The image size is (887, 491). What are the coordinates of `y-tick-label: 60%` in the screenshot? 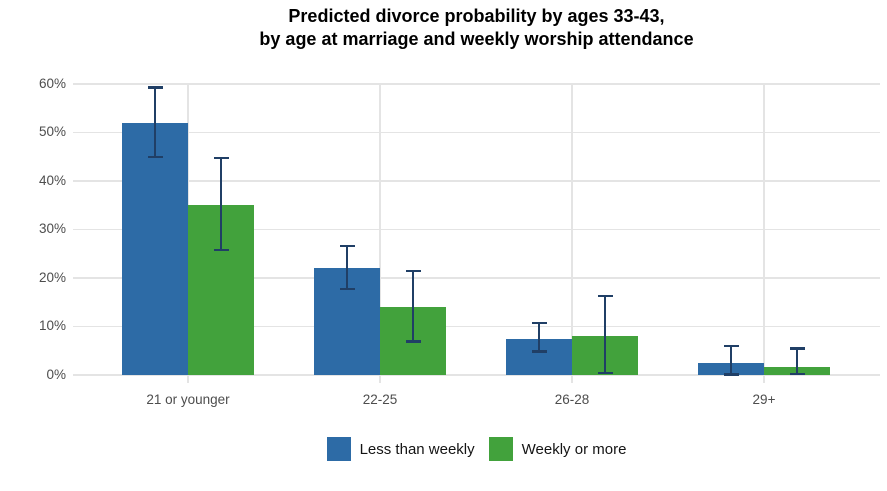 It's located at (52, 83).